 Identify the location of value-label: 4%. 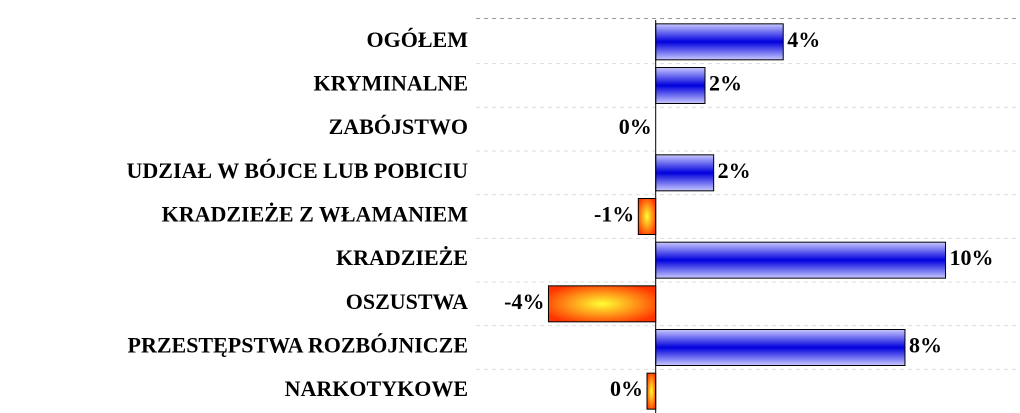
(803, 39).